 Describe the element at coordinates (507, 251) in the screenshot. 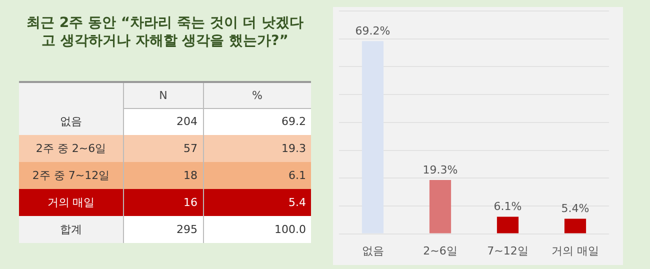

I see `x-tick-label: 7~12일` at that location.